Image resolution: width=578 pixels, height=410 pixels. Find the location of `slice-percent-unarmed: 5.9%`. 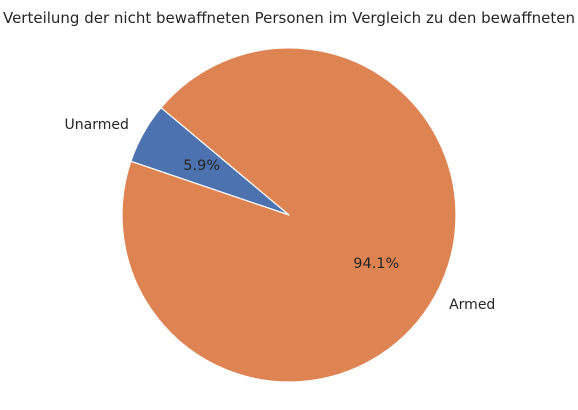

slice-percent-unarmed: 5.9% is located at coordinates (201, 166).